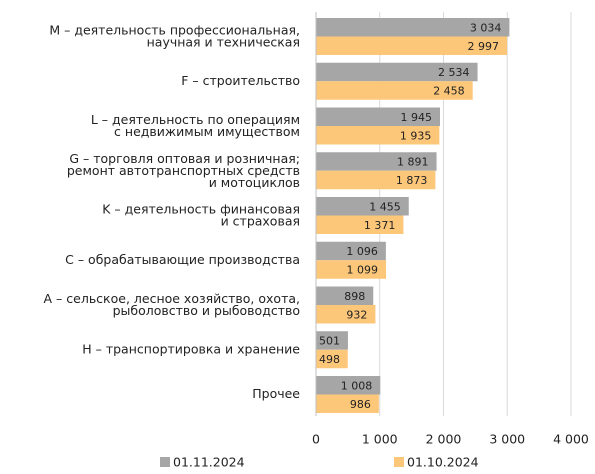 The height and width of the screenshot is (474, 595). I want to click on value-label: 3 034, so click(486, 27).